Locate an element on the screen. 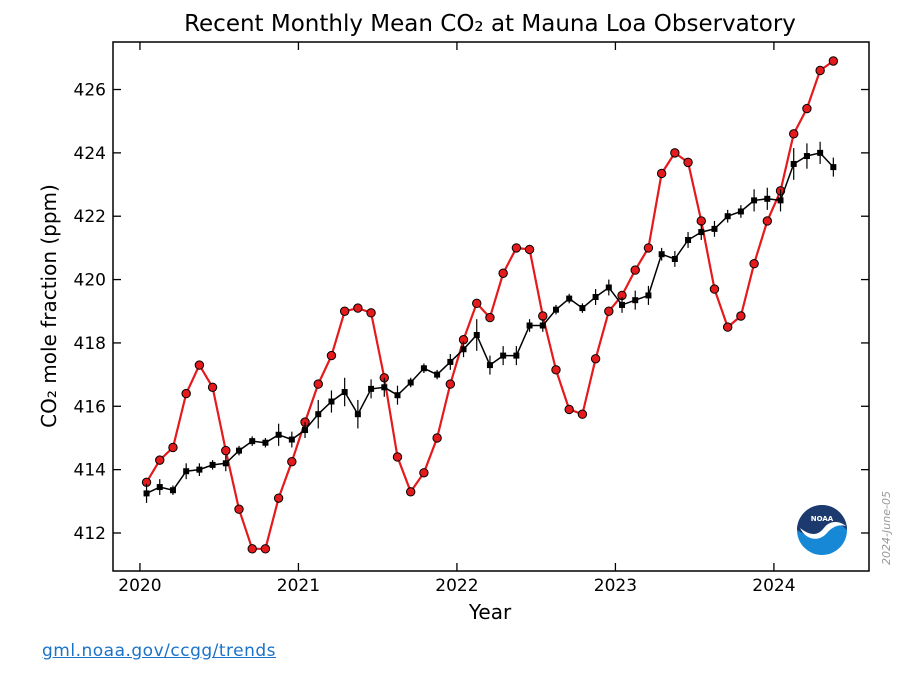  noaa-logo-text: NOAA is located at coordinates (822, 519).